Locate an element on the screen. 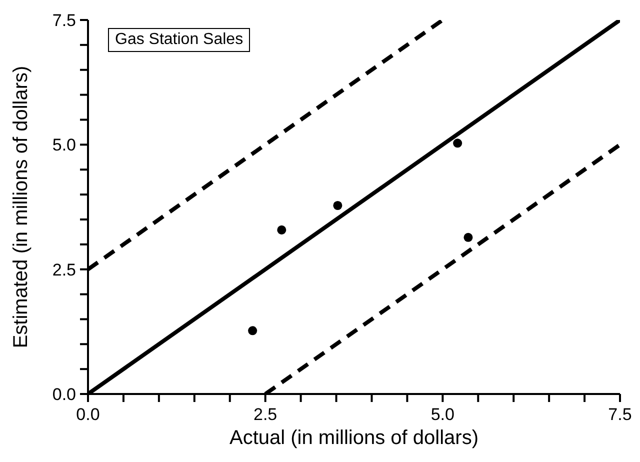  x-axis-title: Actual (in millions of dollars) is located at coordinates (354, 438).